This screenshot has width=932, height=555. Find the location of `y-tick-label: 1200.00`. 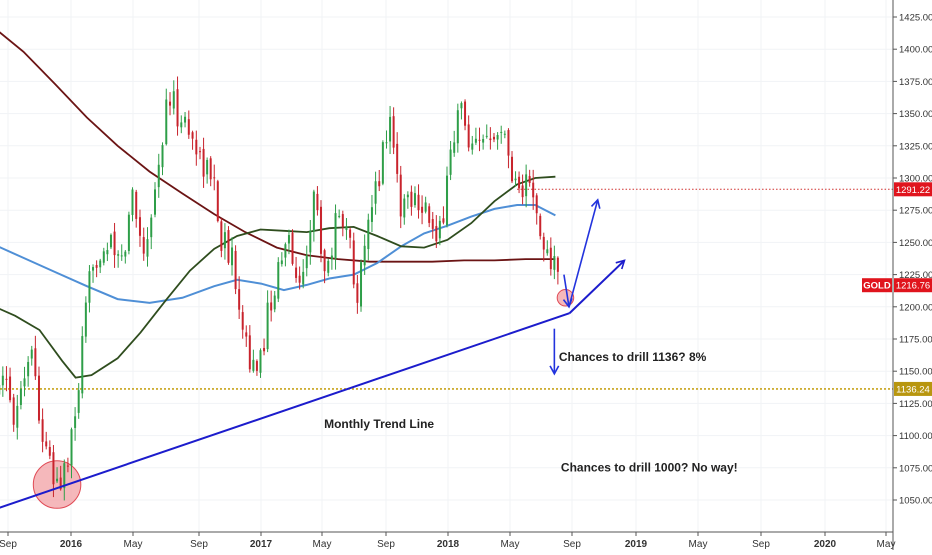

y-tick-label: 1200.00 is located at coordinates (915, 307).